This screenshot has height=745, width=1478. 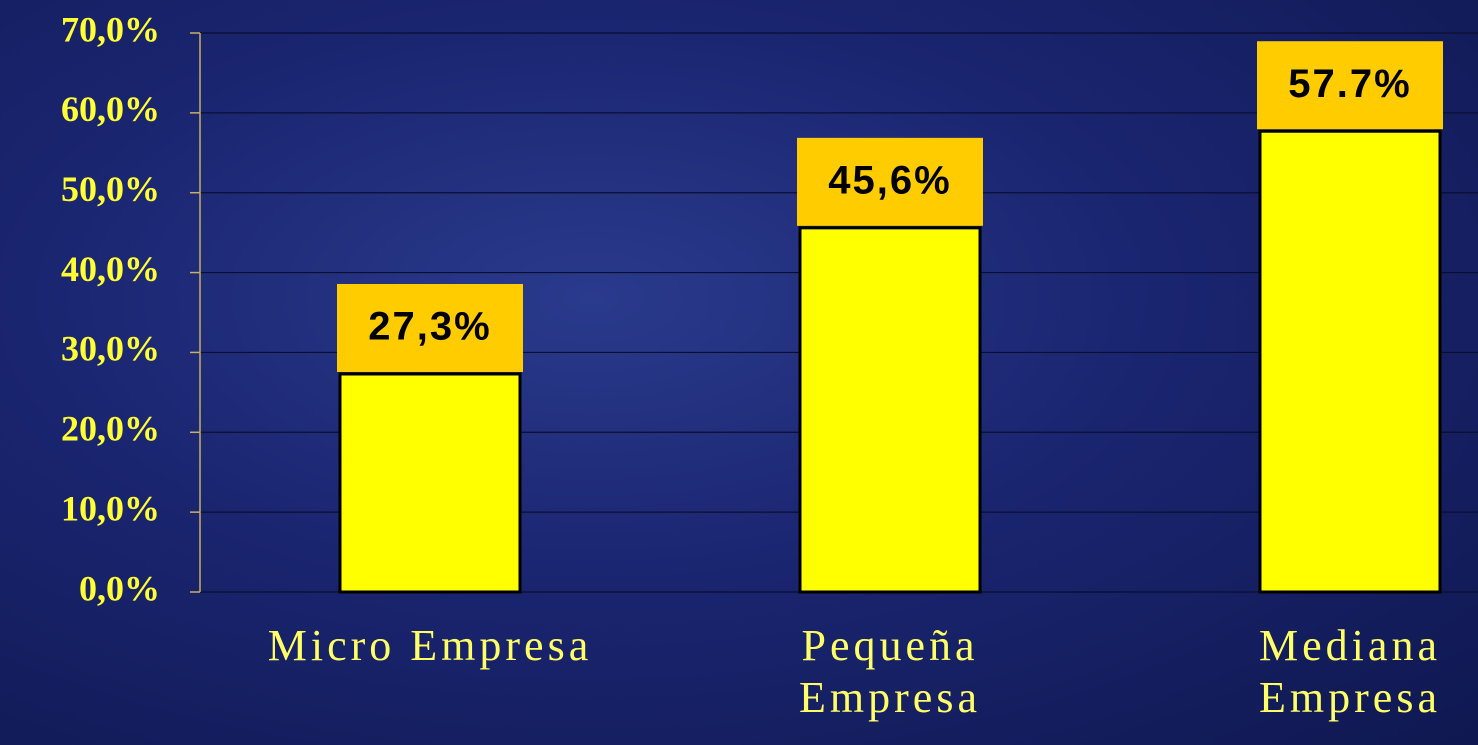 I want to click on value-label: 57.7%, so click(x=1349, y=84).